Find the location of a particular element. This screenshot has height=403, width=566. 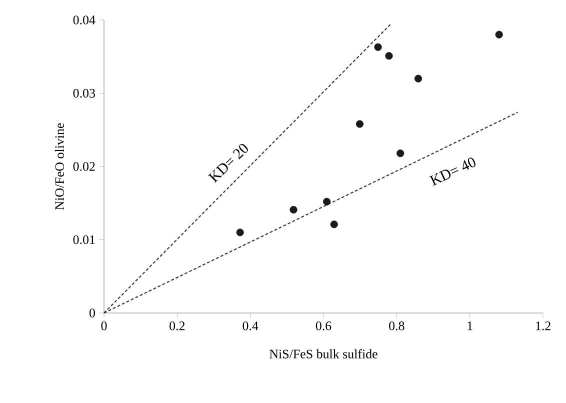

x-tick-label: 0.4 is located at coordinates (250, 326).